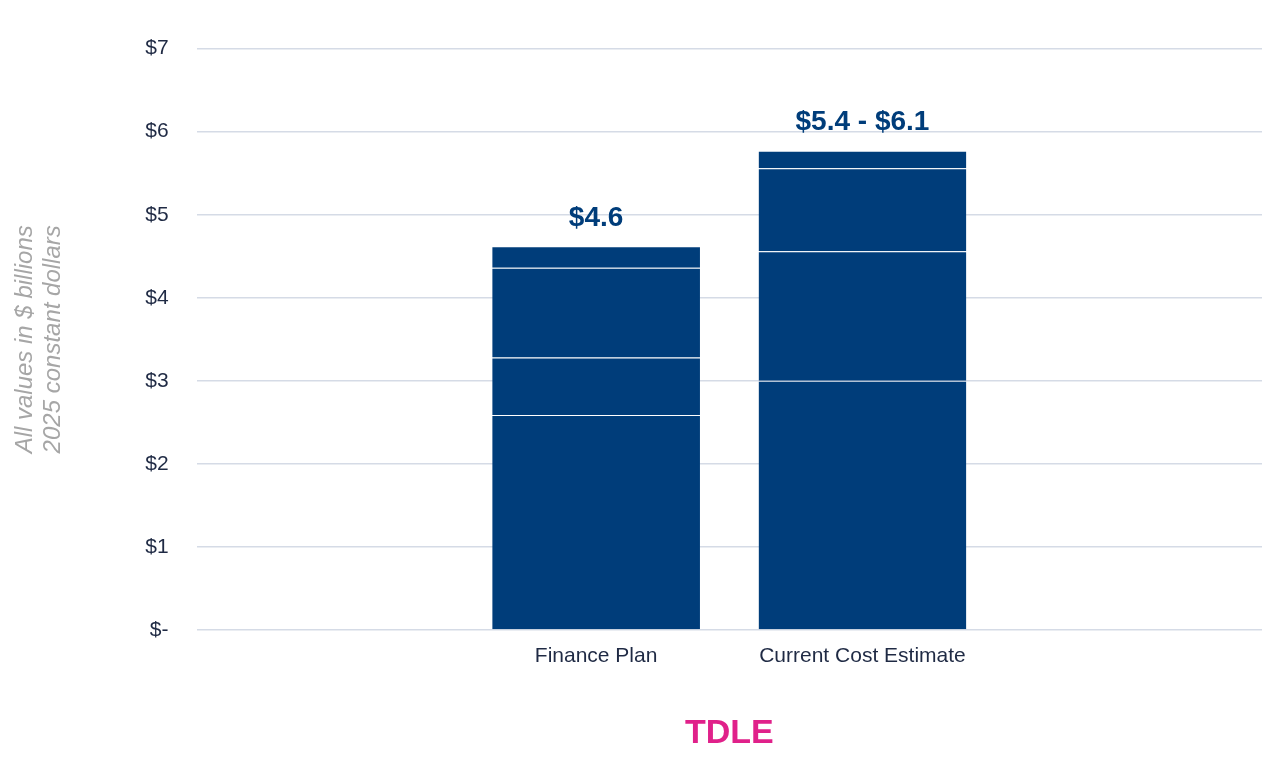 The image size is (1270, 768). I want to click on total-label: $4.6, so click(596, 216).